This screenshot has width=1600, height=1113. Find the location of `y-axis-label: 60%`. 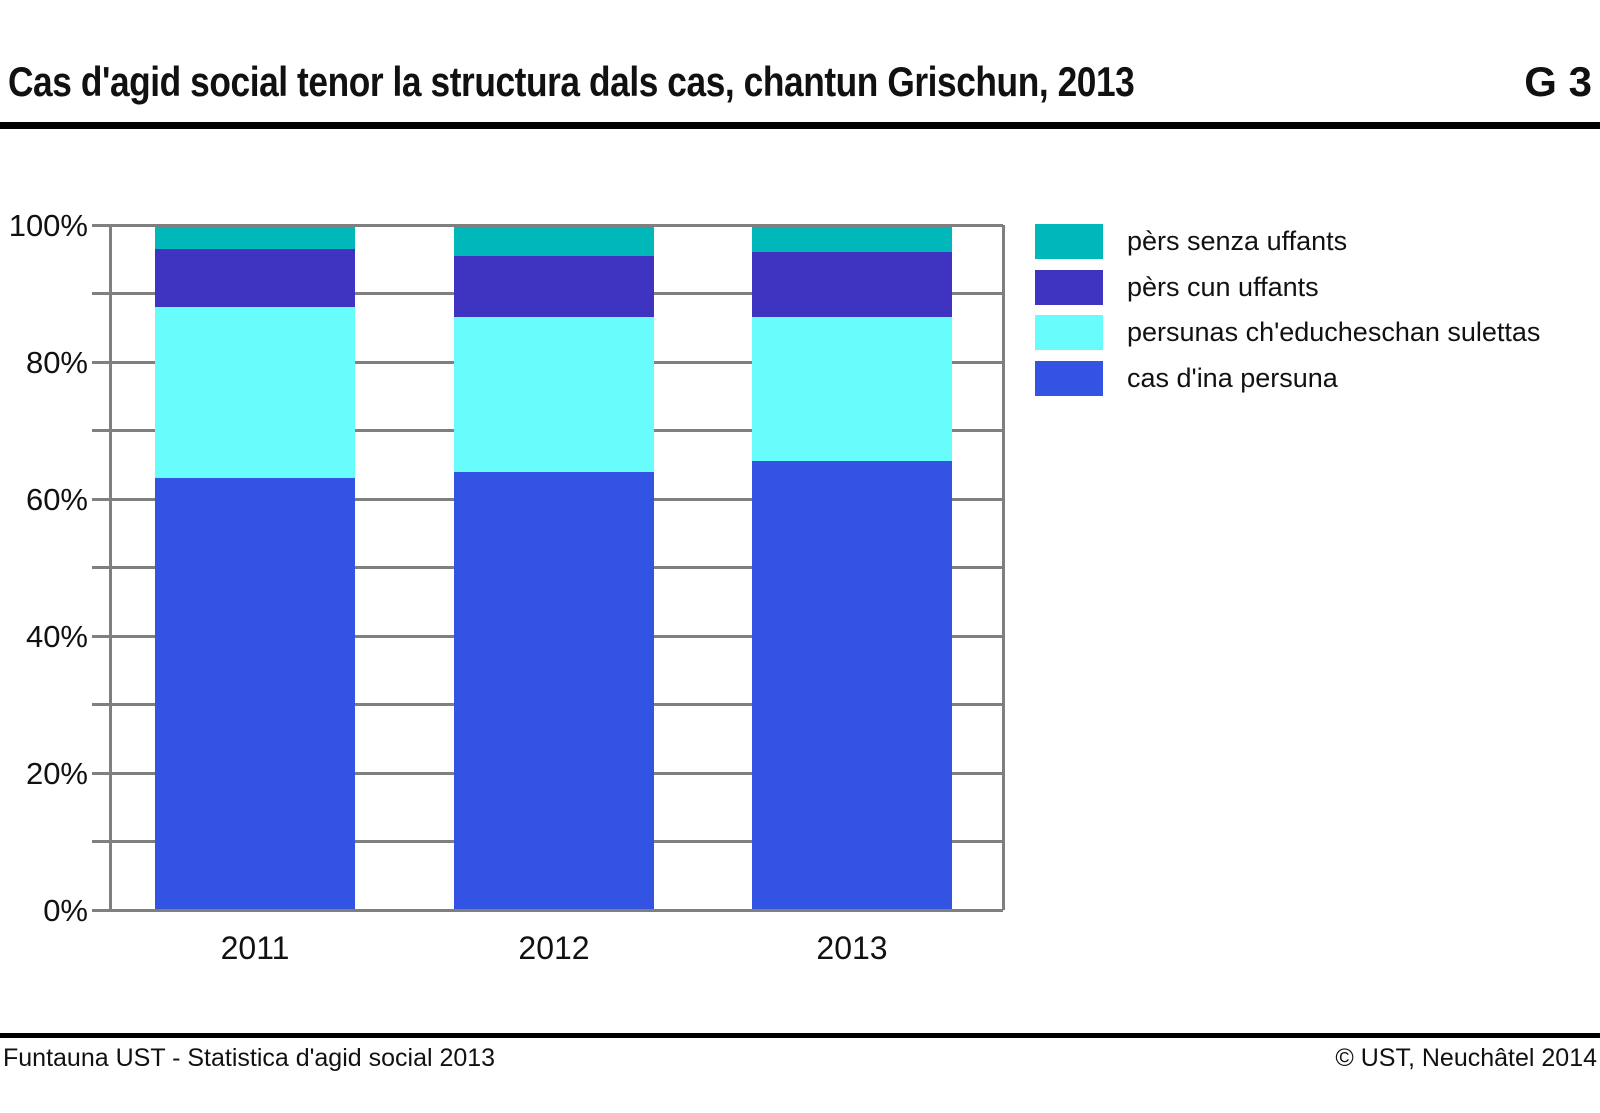

y-axis-label: 60% is located at coordinates (56, 499).